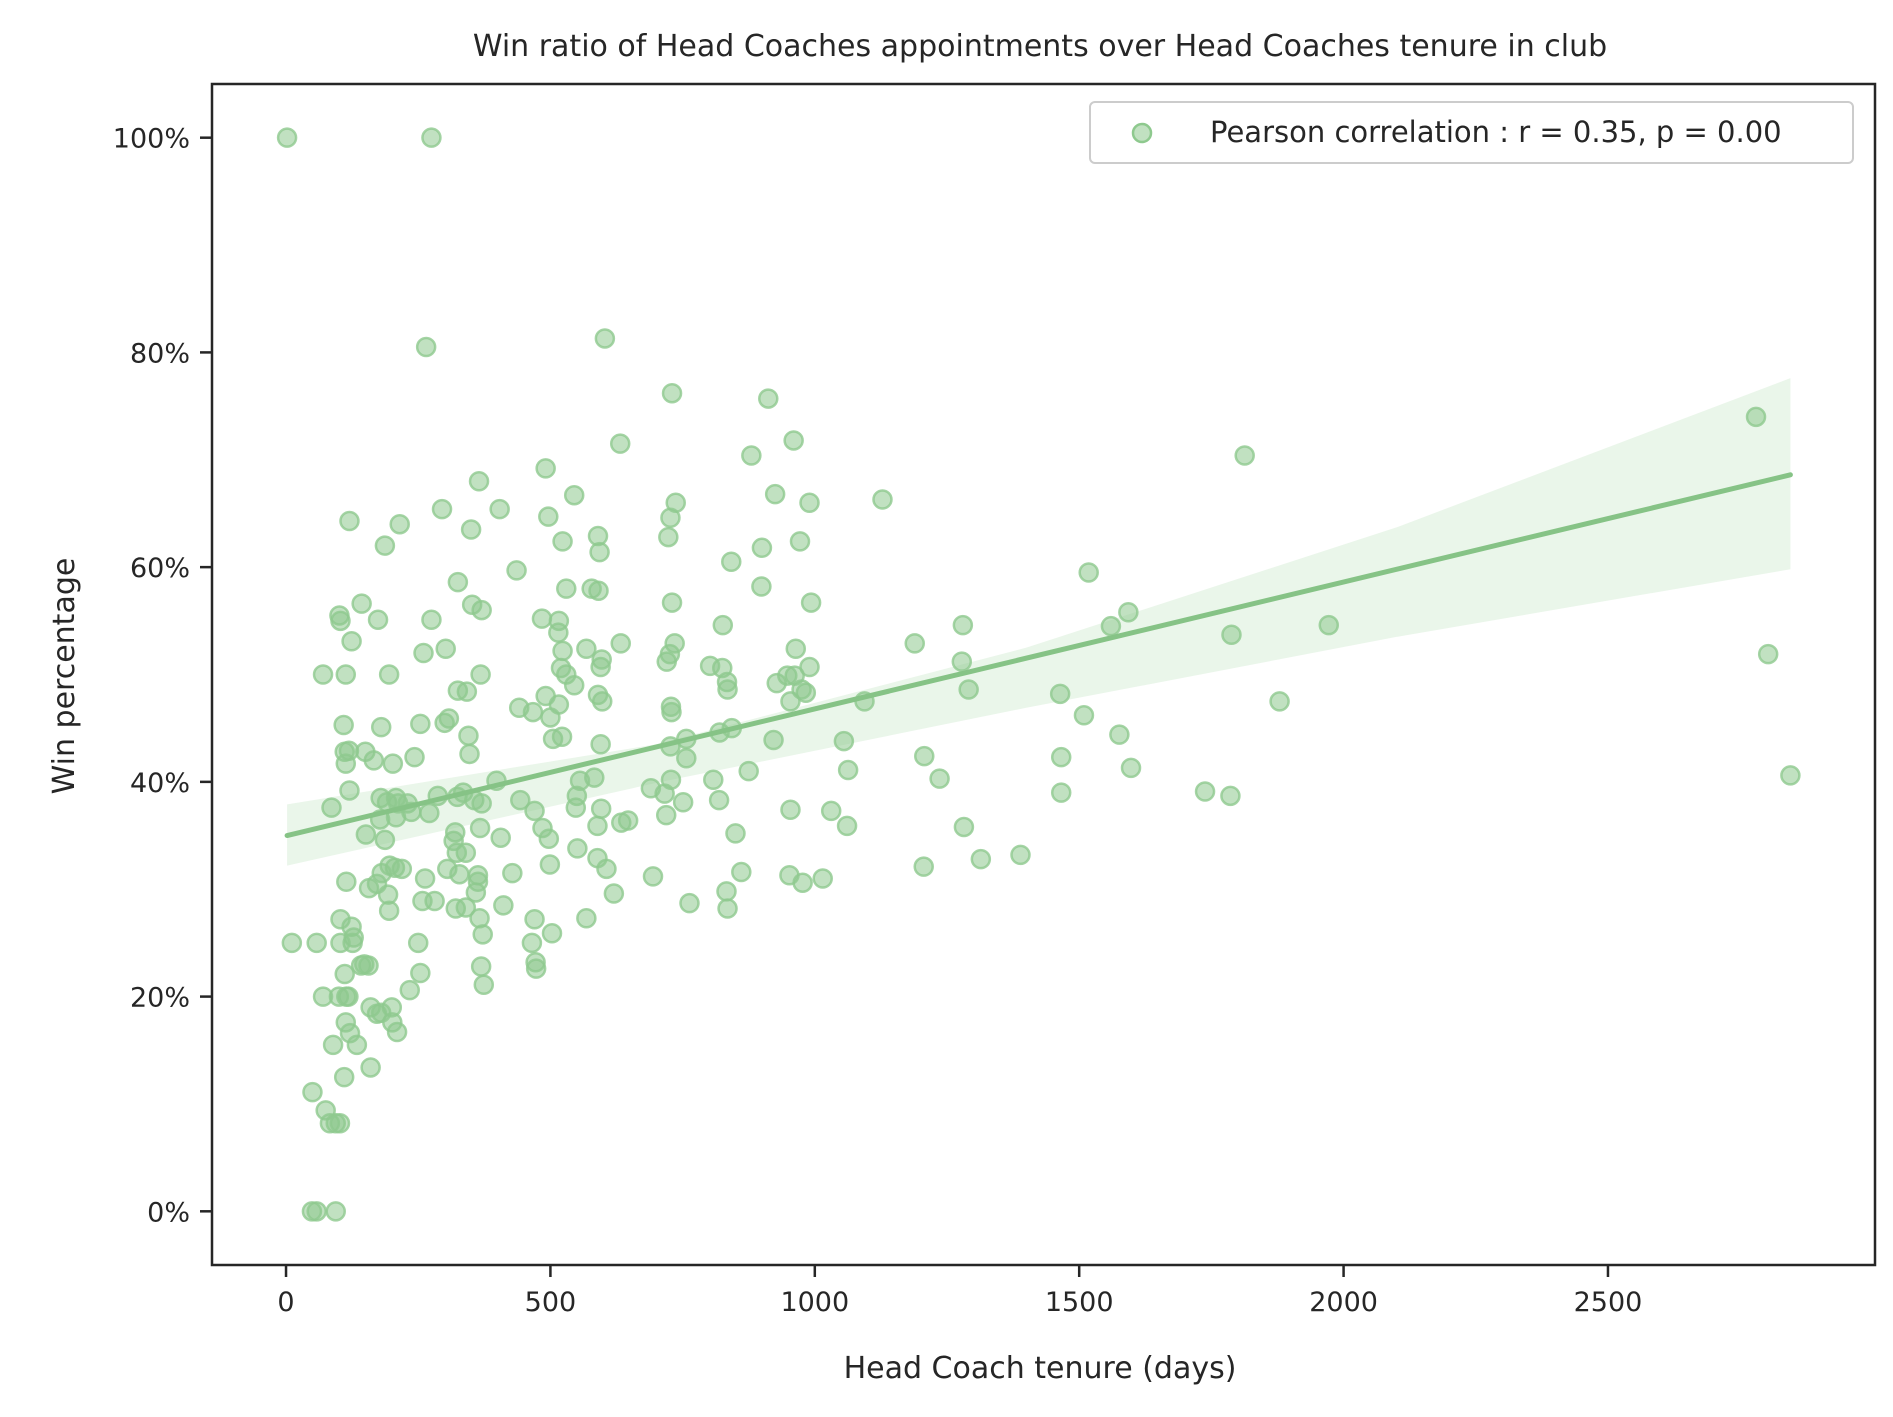 Image resolution: width=1893 pixels, height=1417 pixels. Describe the element at coordinates (162, 676) in the screenshot. I see `y-axis-ticks: 0% 20% 40% 60% 80% 100%` at that location.